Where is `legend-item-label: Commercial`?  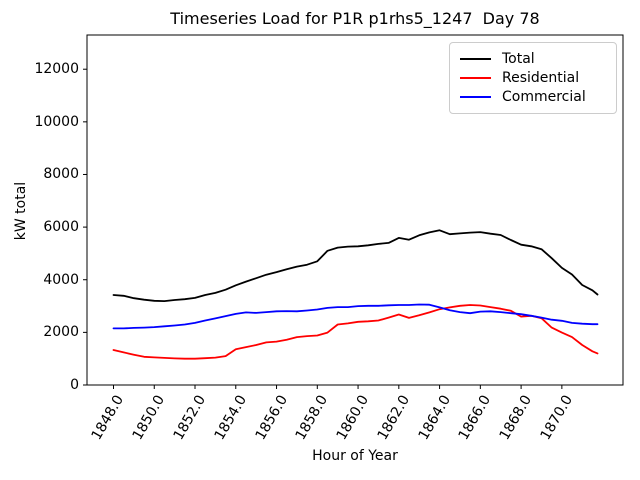
legend-item-label: Commercial is located at coordinates (544, 97).